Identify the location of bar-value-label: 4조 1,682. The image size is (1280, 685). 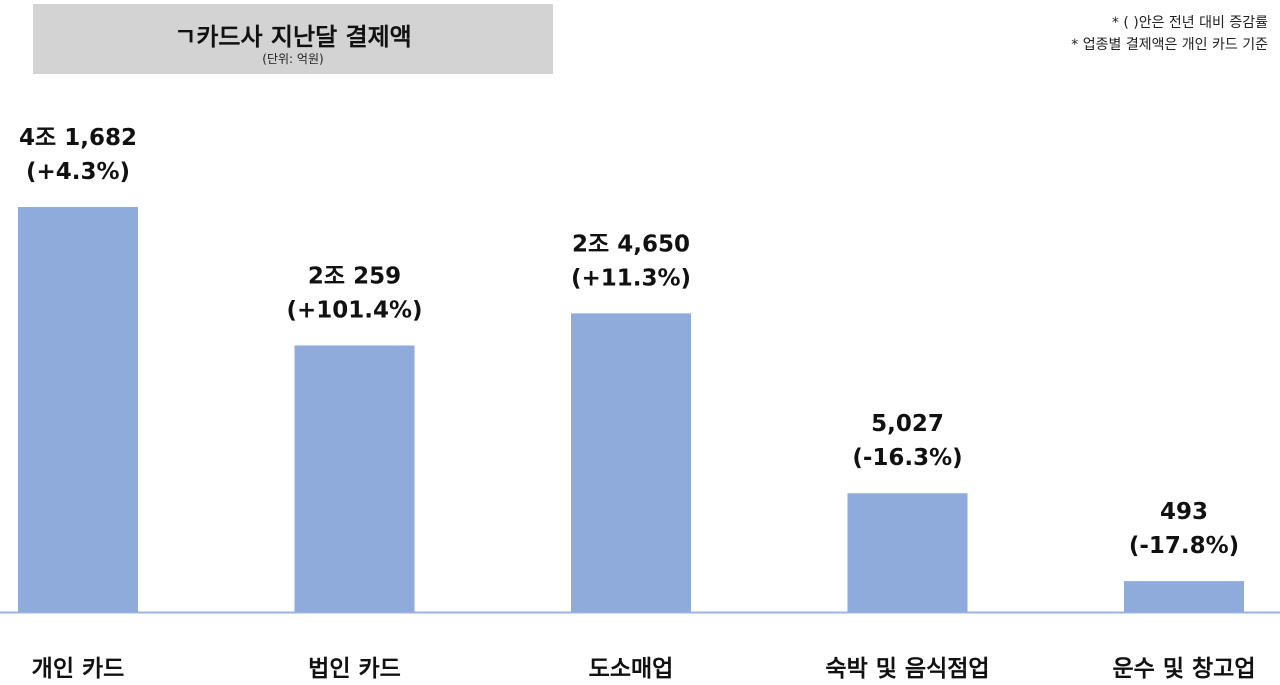
(78, 138).